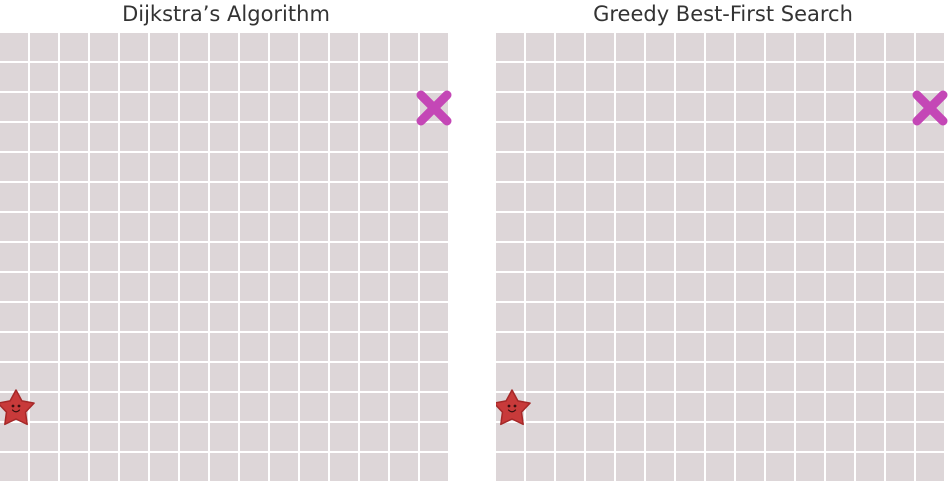 The height and width of the screenshot is (486, 950). Describe the element at coordinates (434, 108) in the screenshot. I see `x-mark-icon` at that location.